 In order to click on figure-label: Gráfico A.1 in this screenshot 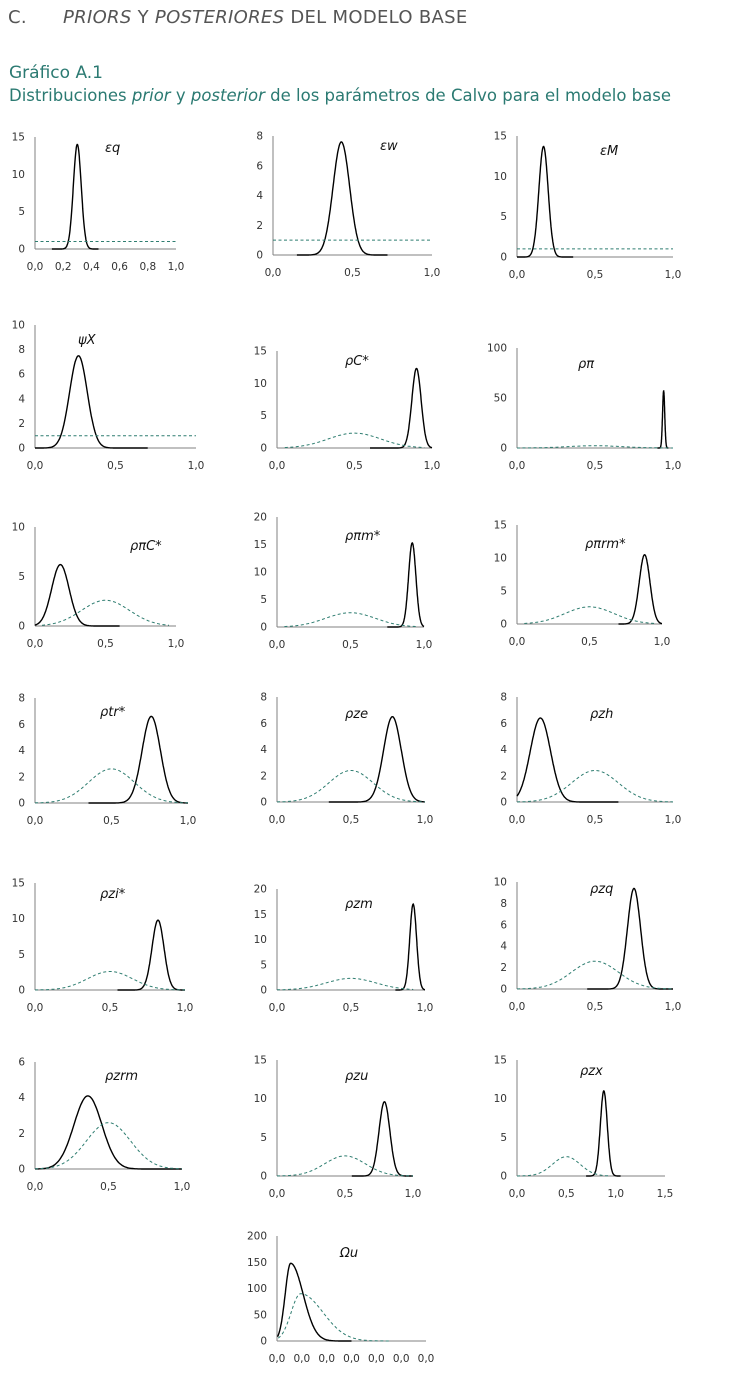, I will do `click(56, 73)`.